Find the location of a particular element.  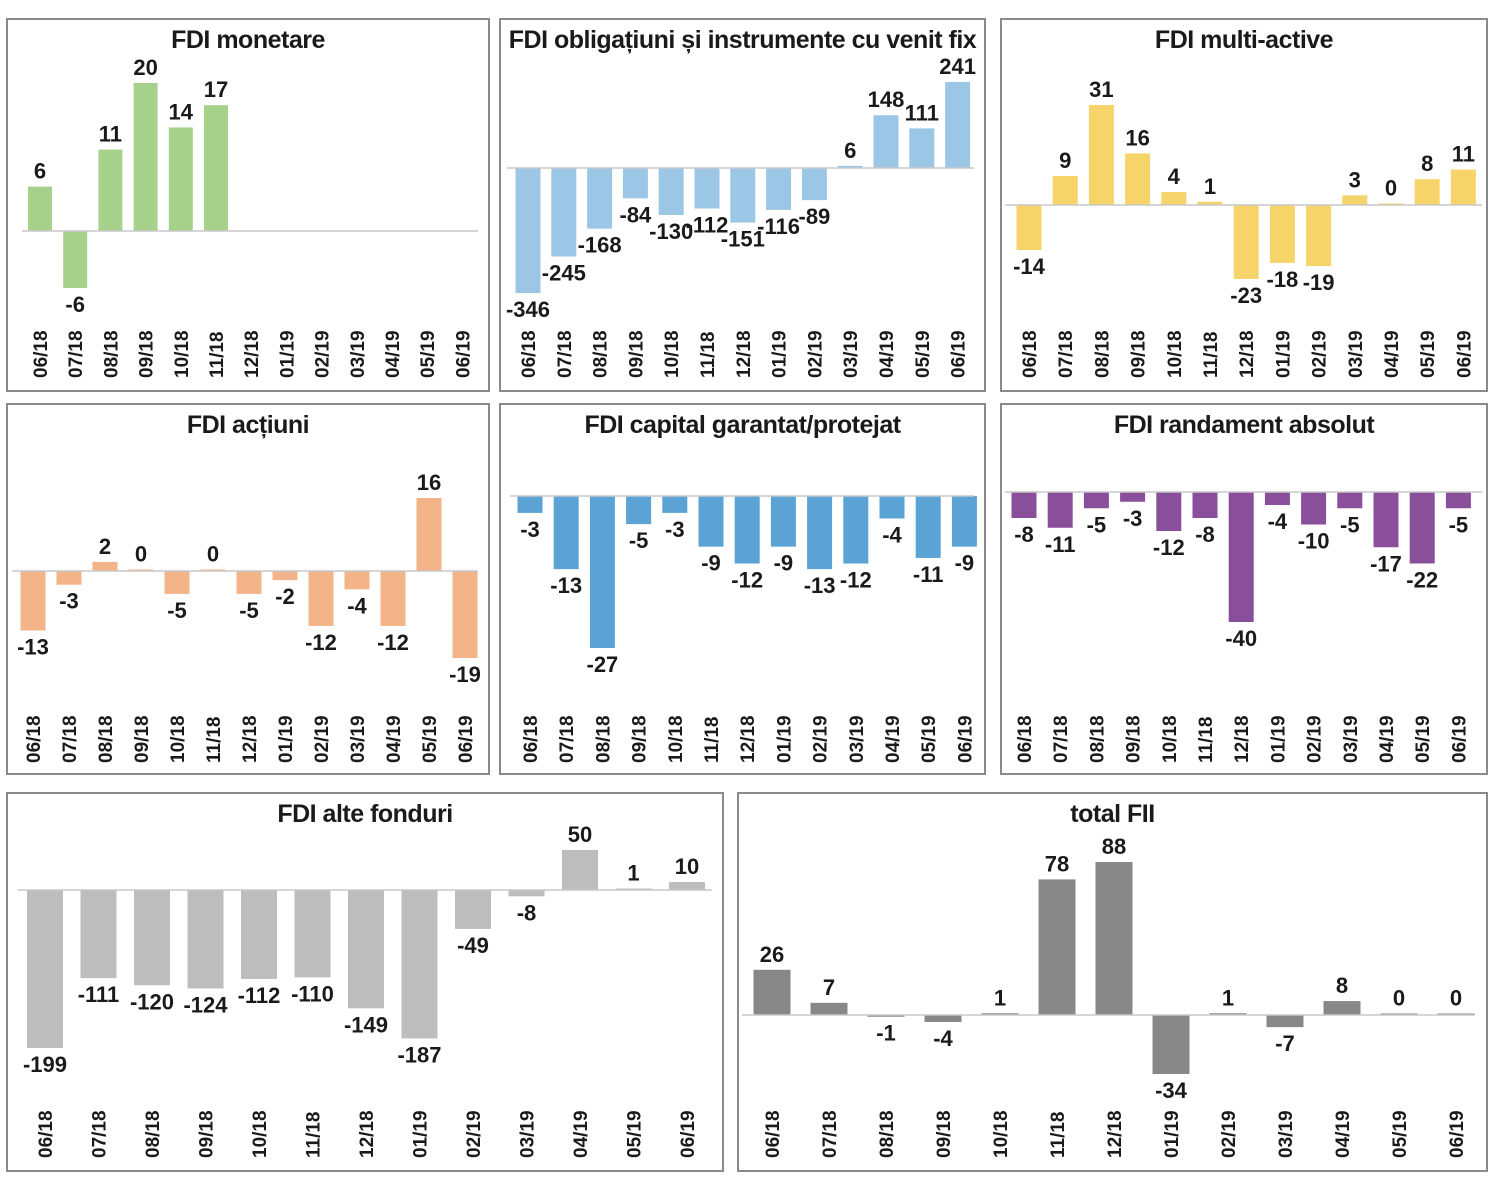

data-label-02-19: -10 is located at coordinates (1314, 541).